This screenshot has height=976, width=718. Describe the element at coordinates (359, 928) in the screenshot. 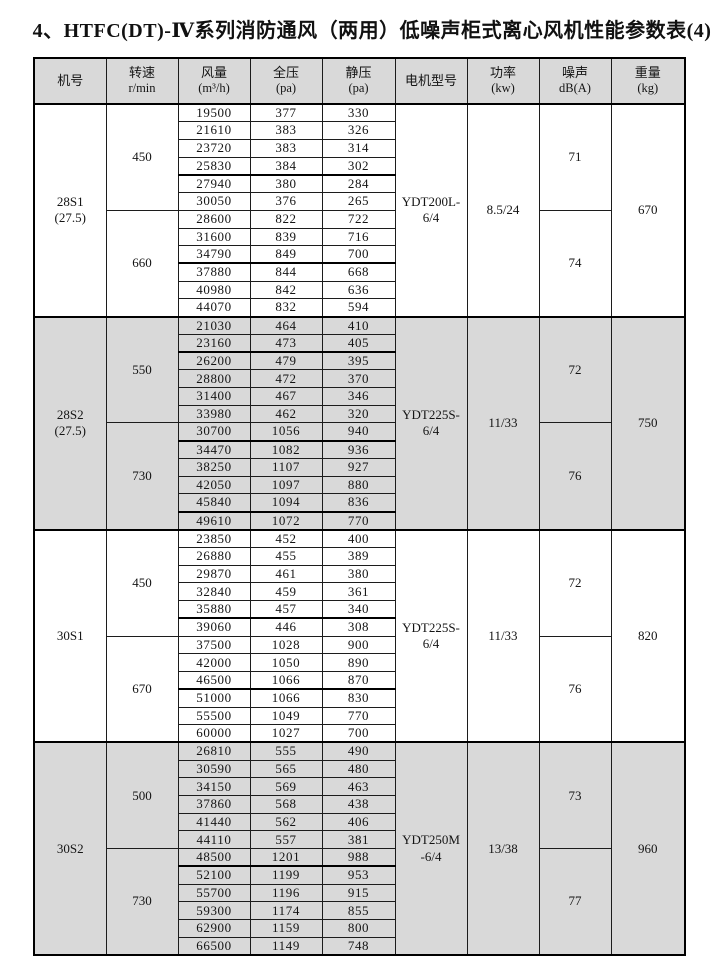

I see `table-row: 62900 1159 800` at that location.